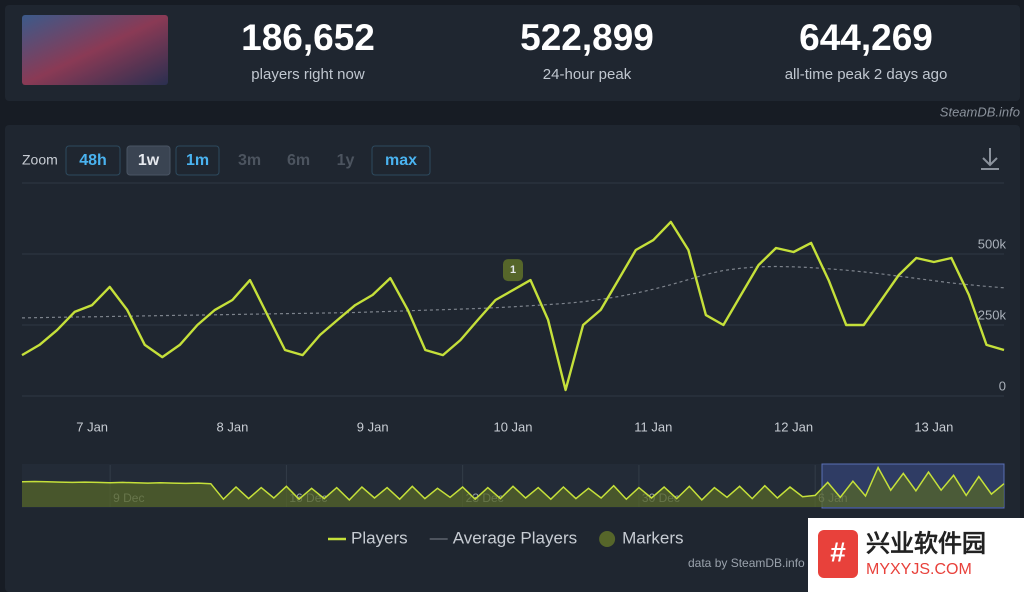 This screenshot has width=1024, height=592. Describe the element at coordinates (587, 74) in the screenshot. I see `stat-label: 24-hour peak` at that location.